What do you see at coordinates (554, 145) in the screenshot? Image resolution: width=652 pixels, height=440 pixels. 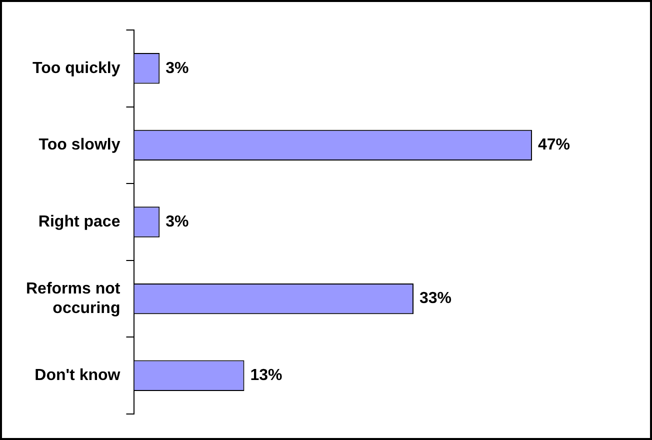 I see `data-label: 47%` at bounding box center [554, 145].